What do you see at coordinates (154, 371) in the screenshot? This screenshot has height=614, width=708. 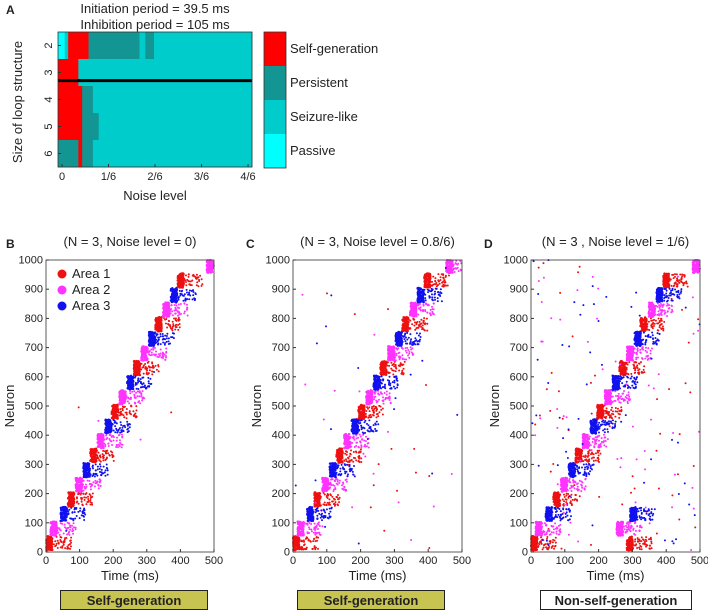 I see `noise-spike-point` at bounding box center [154, 371].